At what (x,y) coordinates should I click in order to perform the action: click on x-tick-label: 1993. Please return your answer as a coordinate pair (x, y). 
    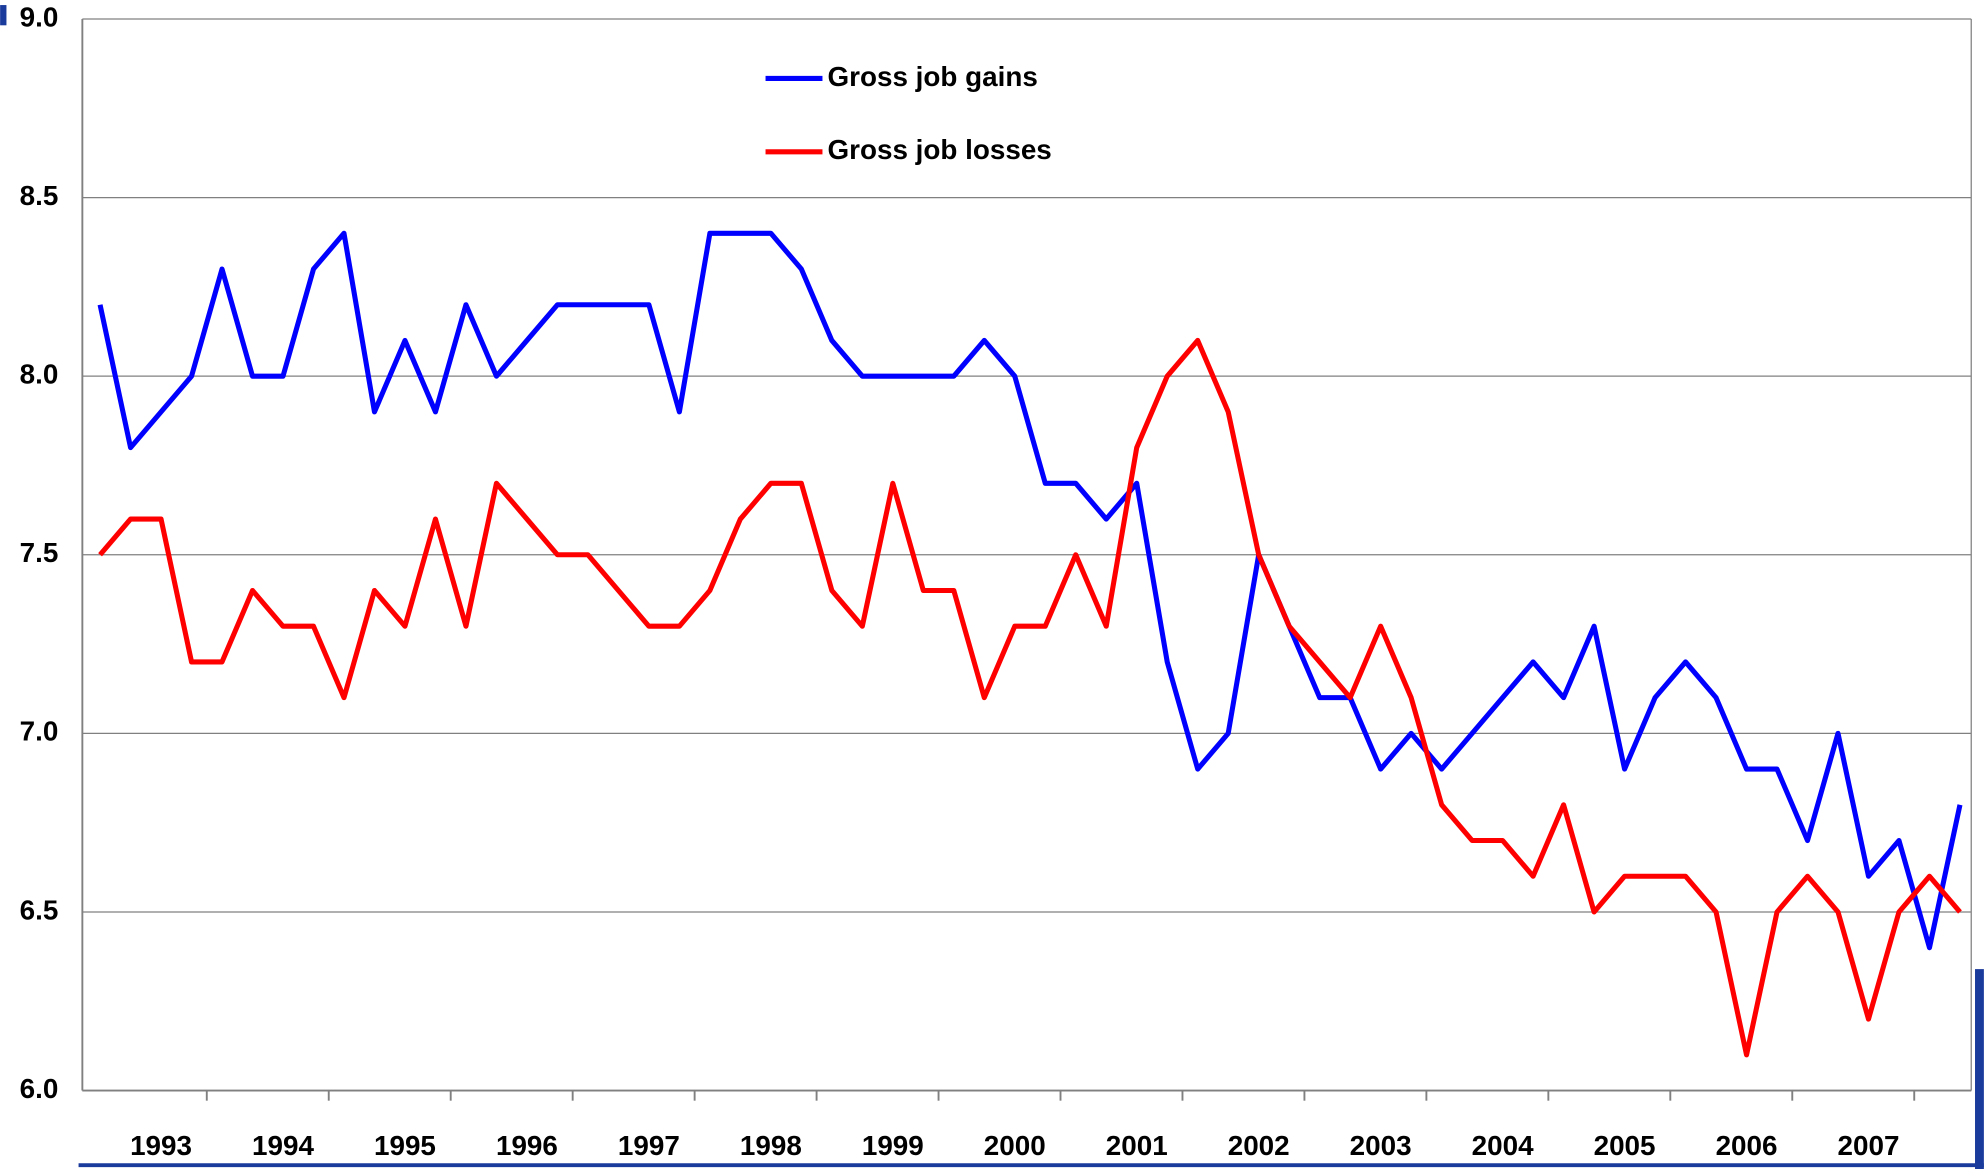
    Looking at the image, I should click on (161, 1145).